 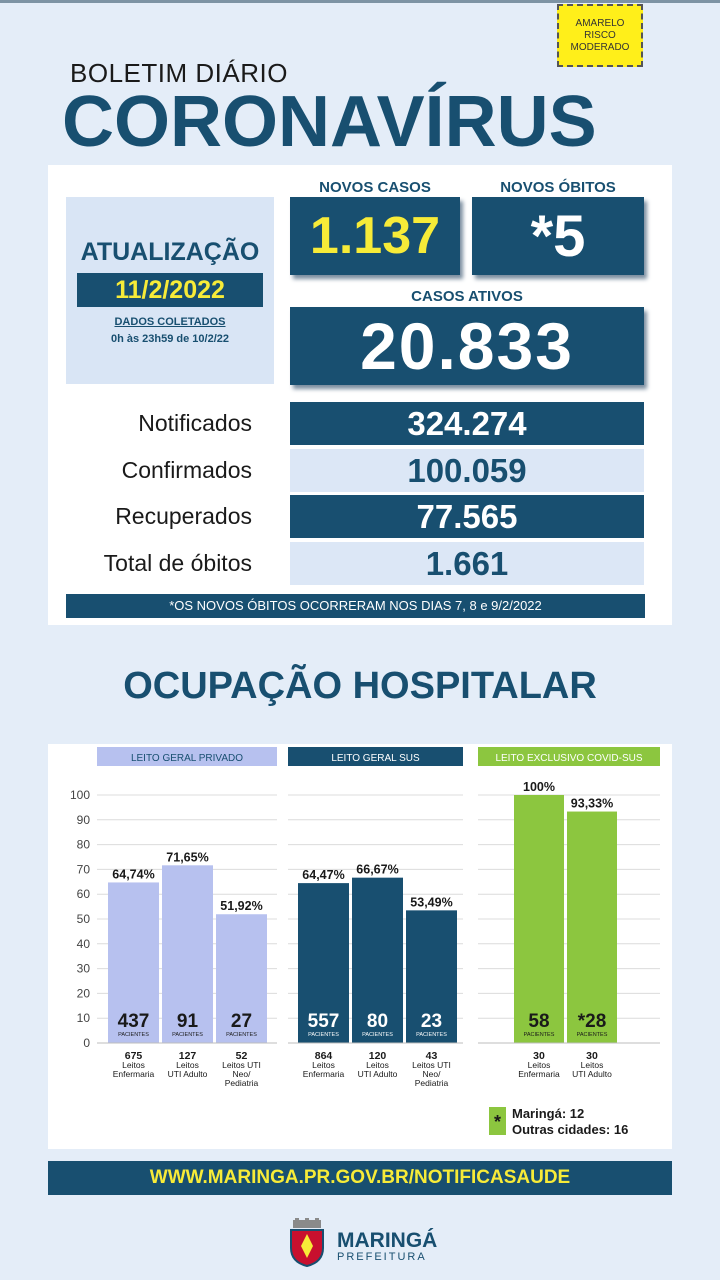 I want to click on bar-bed-count: 120, so click(x=378, y=1056).